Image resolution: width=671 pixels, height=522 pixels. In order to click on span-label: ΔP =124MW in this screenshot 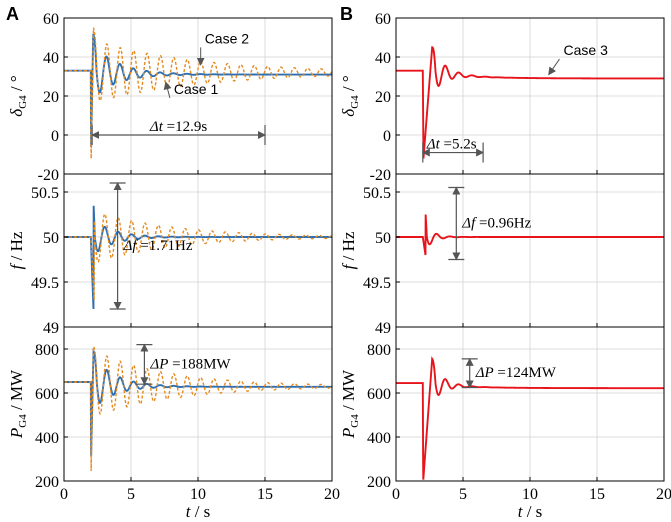, I will do `click(516, 373)`.